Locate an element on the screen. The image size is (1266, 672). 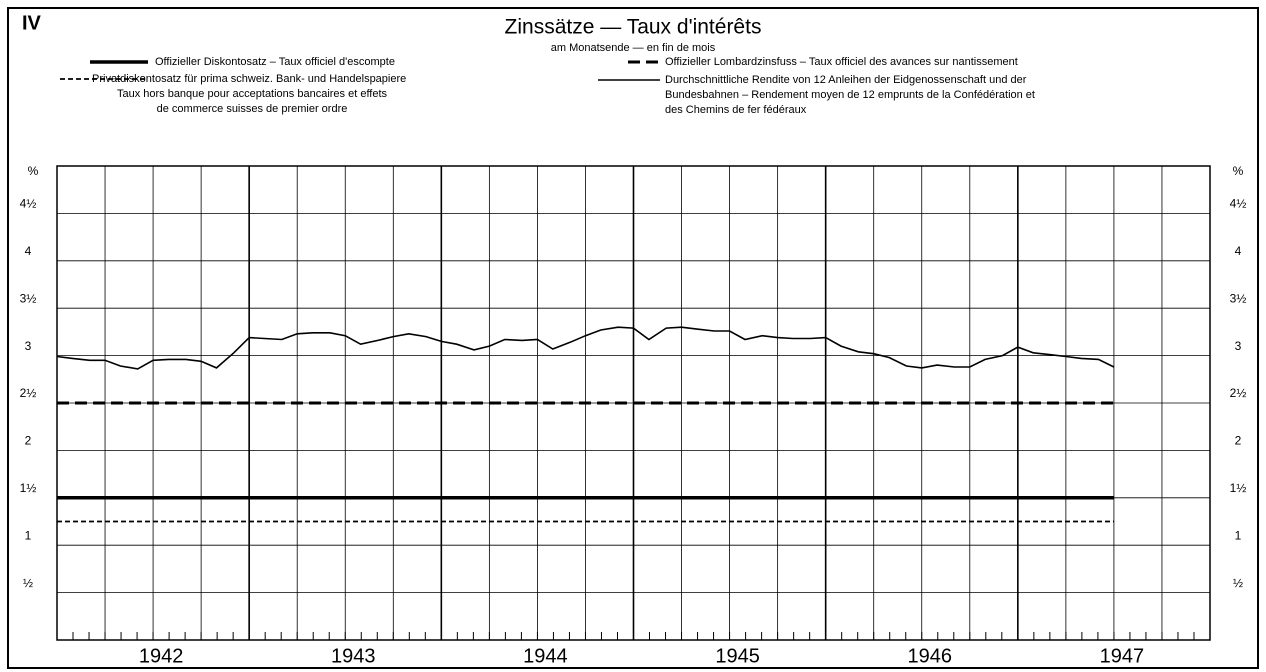
y-tick-label: 4 is located at coordinates (28, 251).